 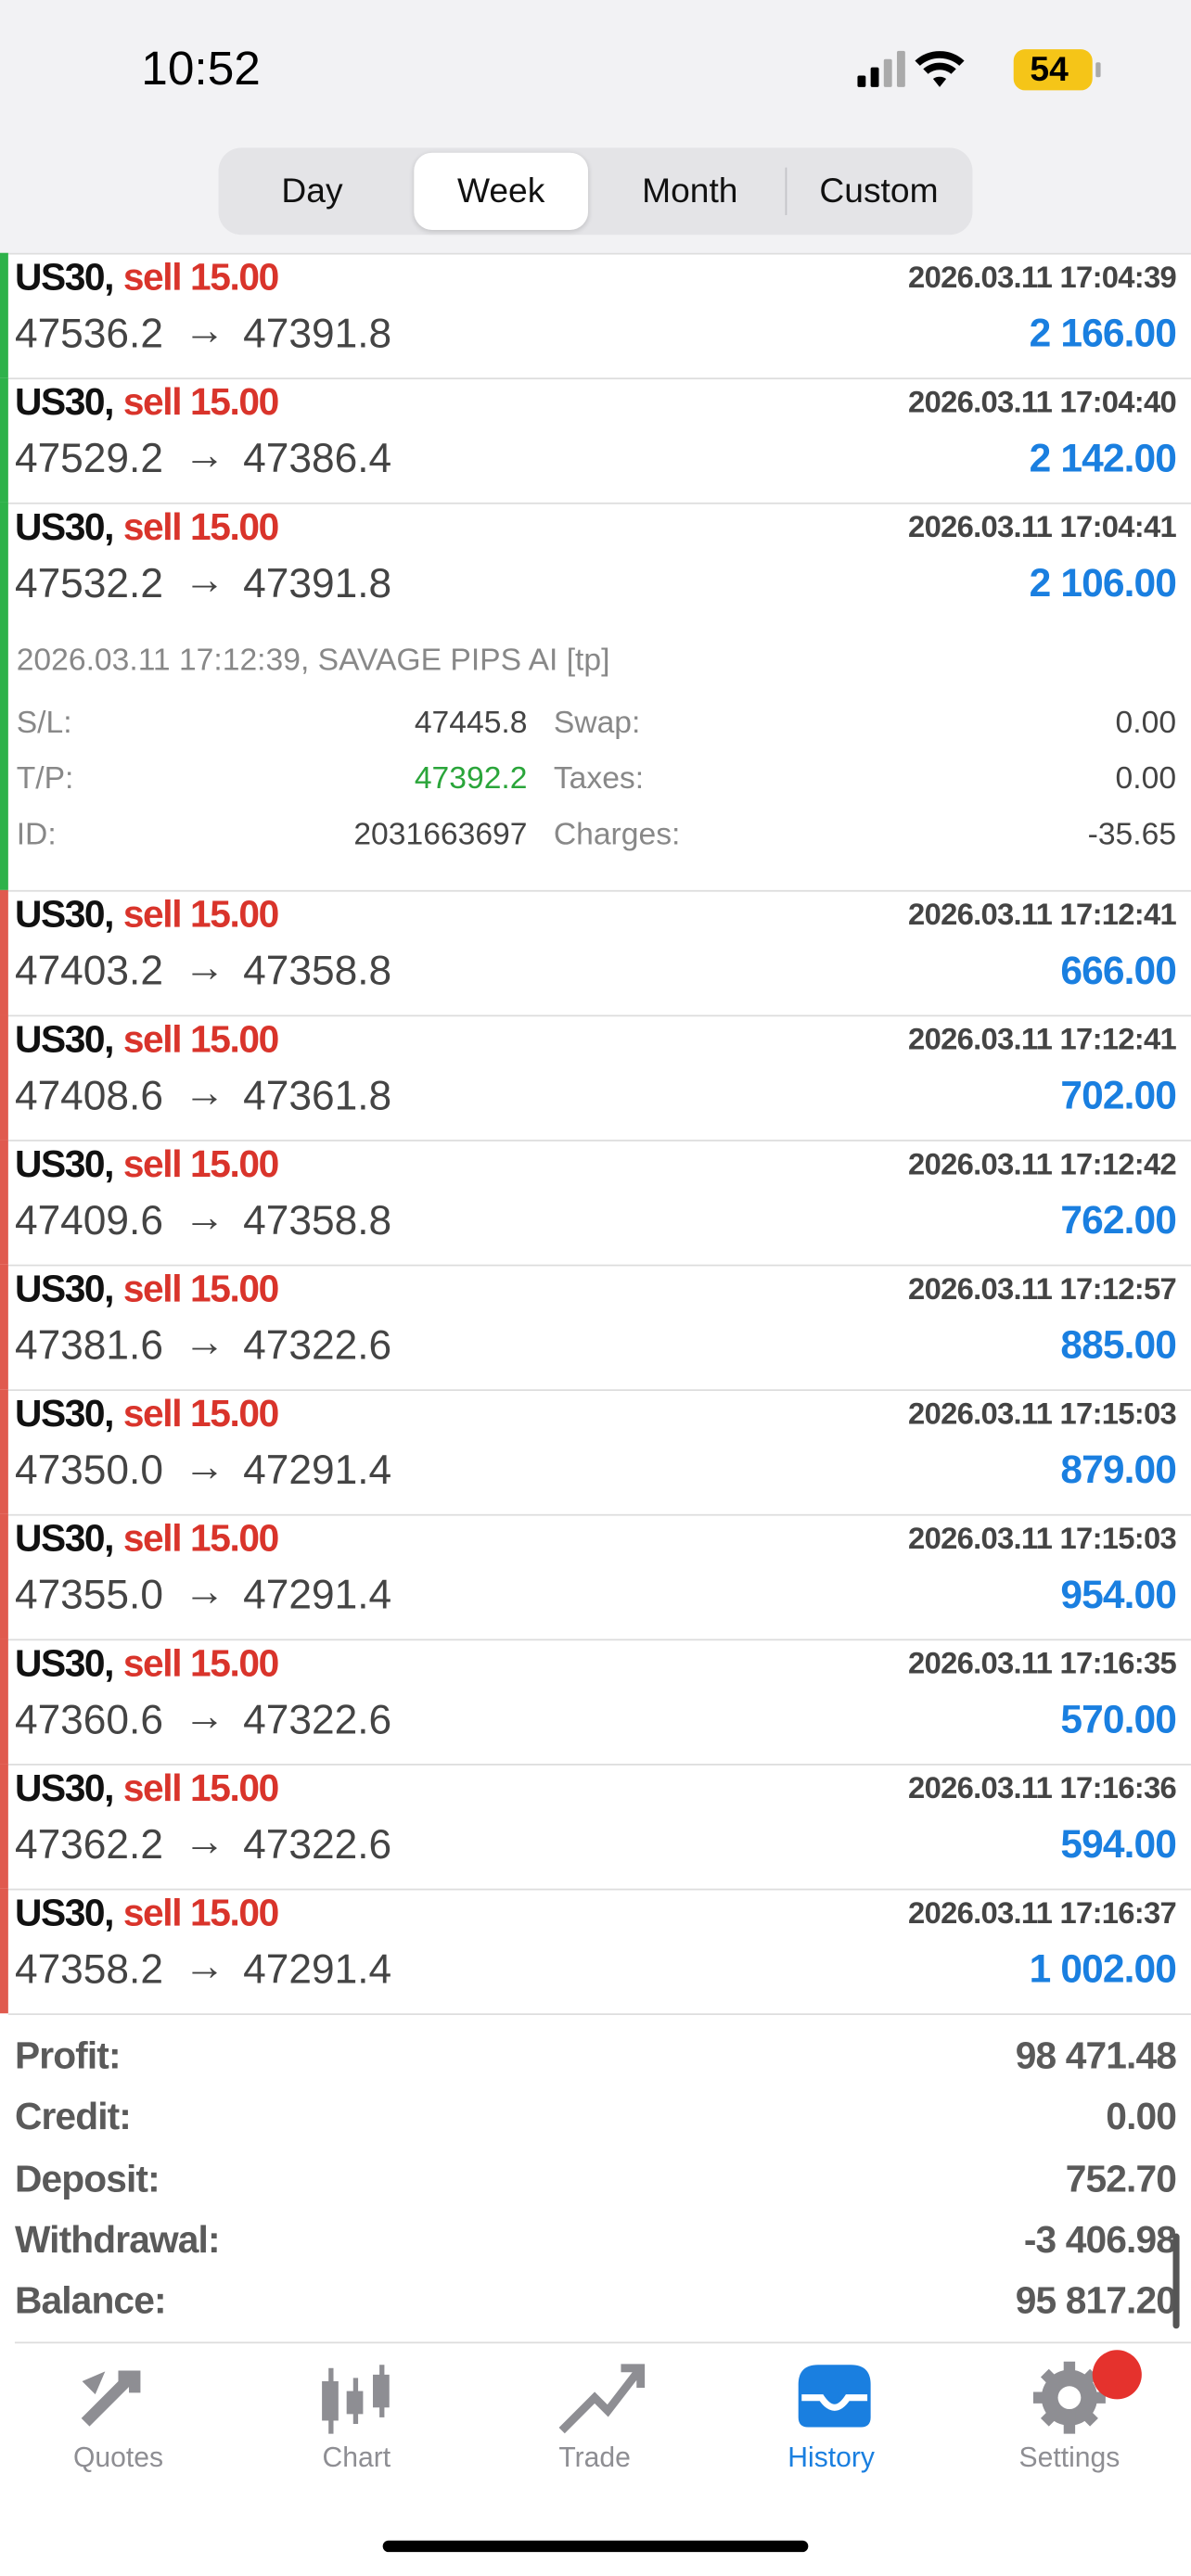 I want to click on tab-bar-item: Settings, so click(x=1069, y=2458).